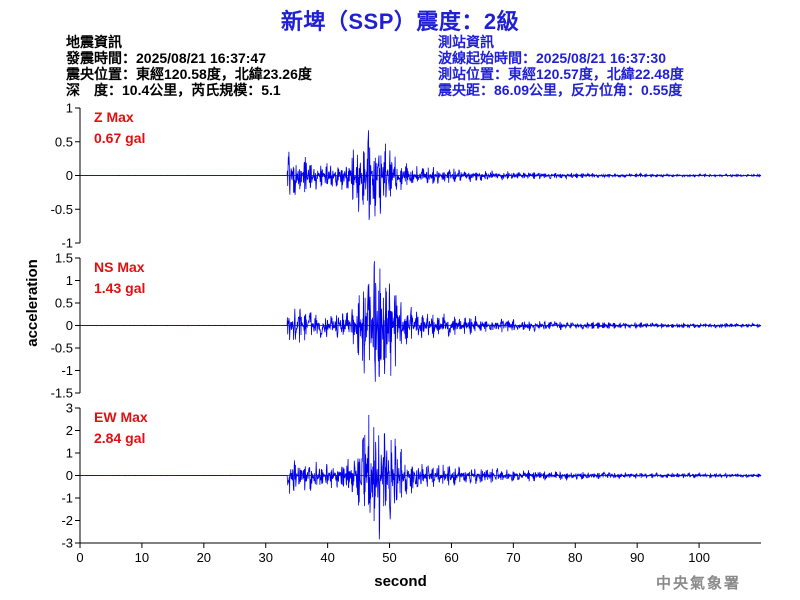 The image size is (800, 600). What do you see at coordinates (451, 557) in the screenshot?
I see `x-tick-label: 60` at bounding box center [451, 557].